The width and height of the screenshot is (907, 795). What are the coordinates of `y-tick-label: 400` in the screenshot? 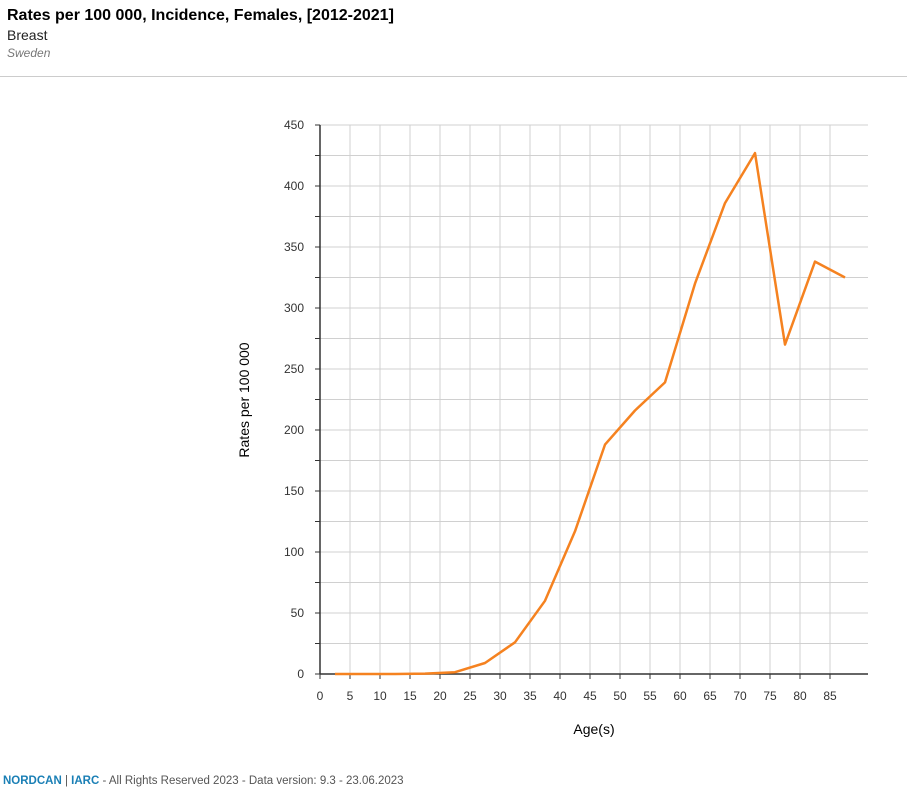 It's located at (294, 186).